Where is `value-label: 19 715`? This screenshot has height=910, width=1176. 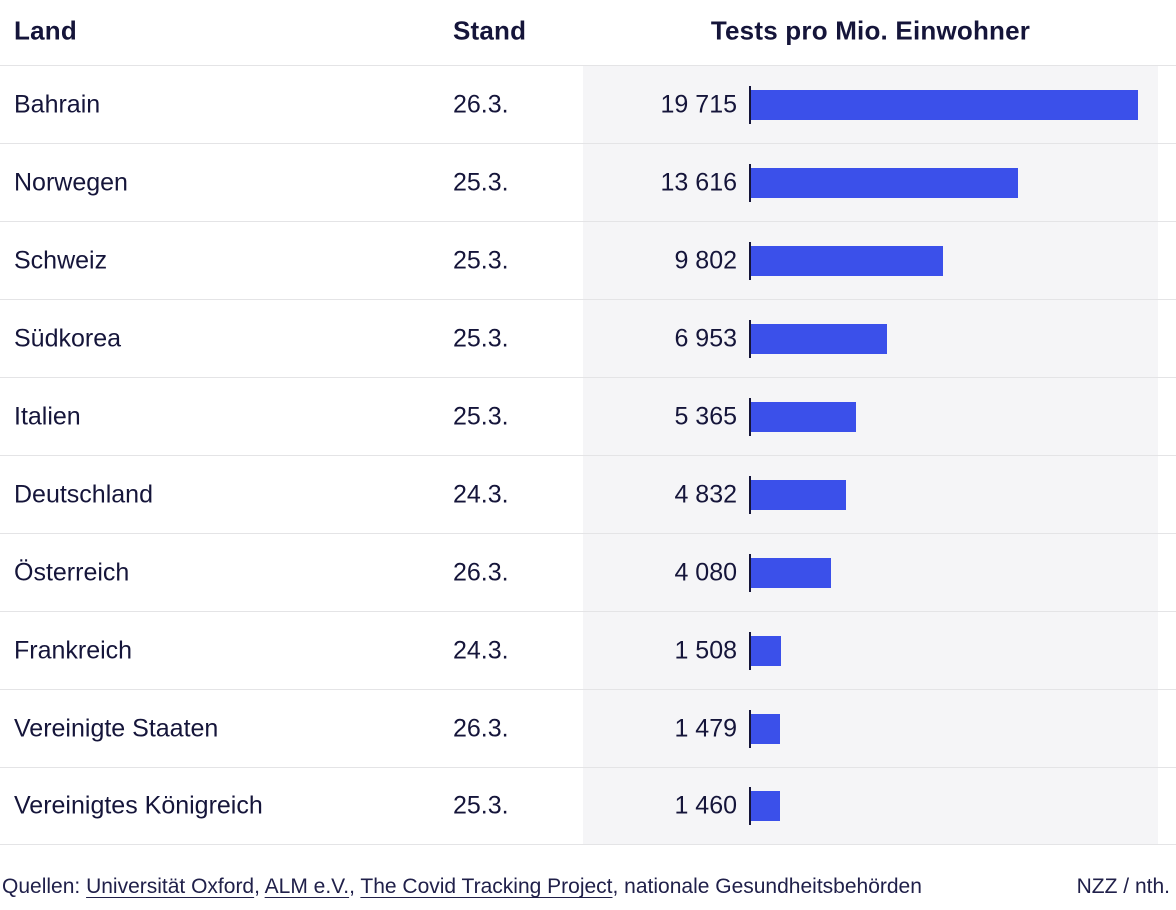 value-label: 19 715 is located at coordinates (698, 104).